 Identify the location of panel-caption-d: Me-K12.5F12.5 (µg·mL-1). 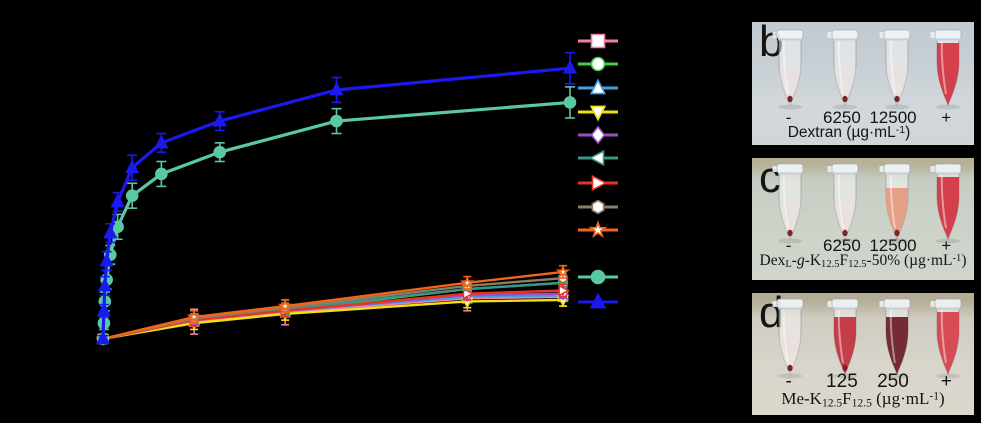
(863, 399).